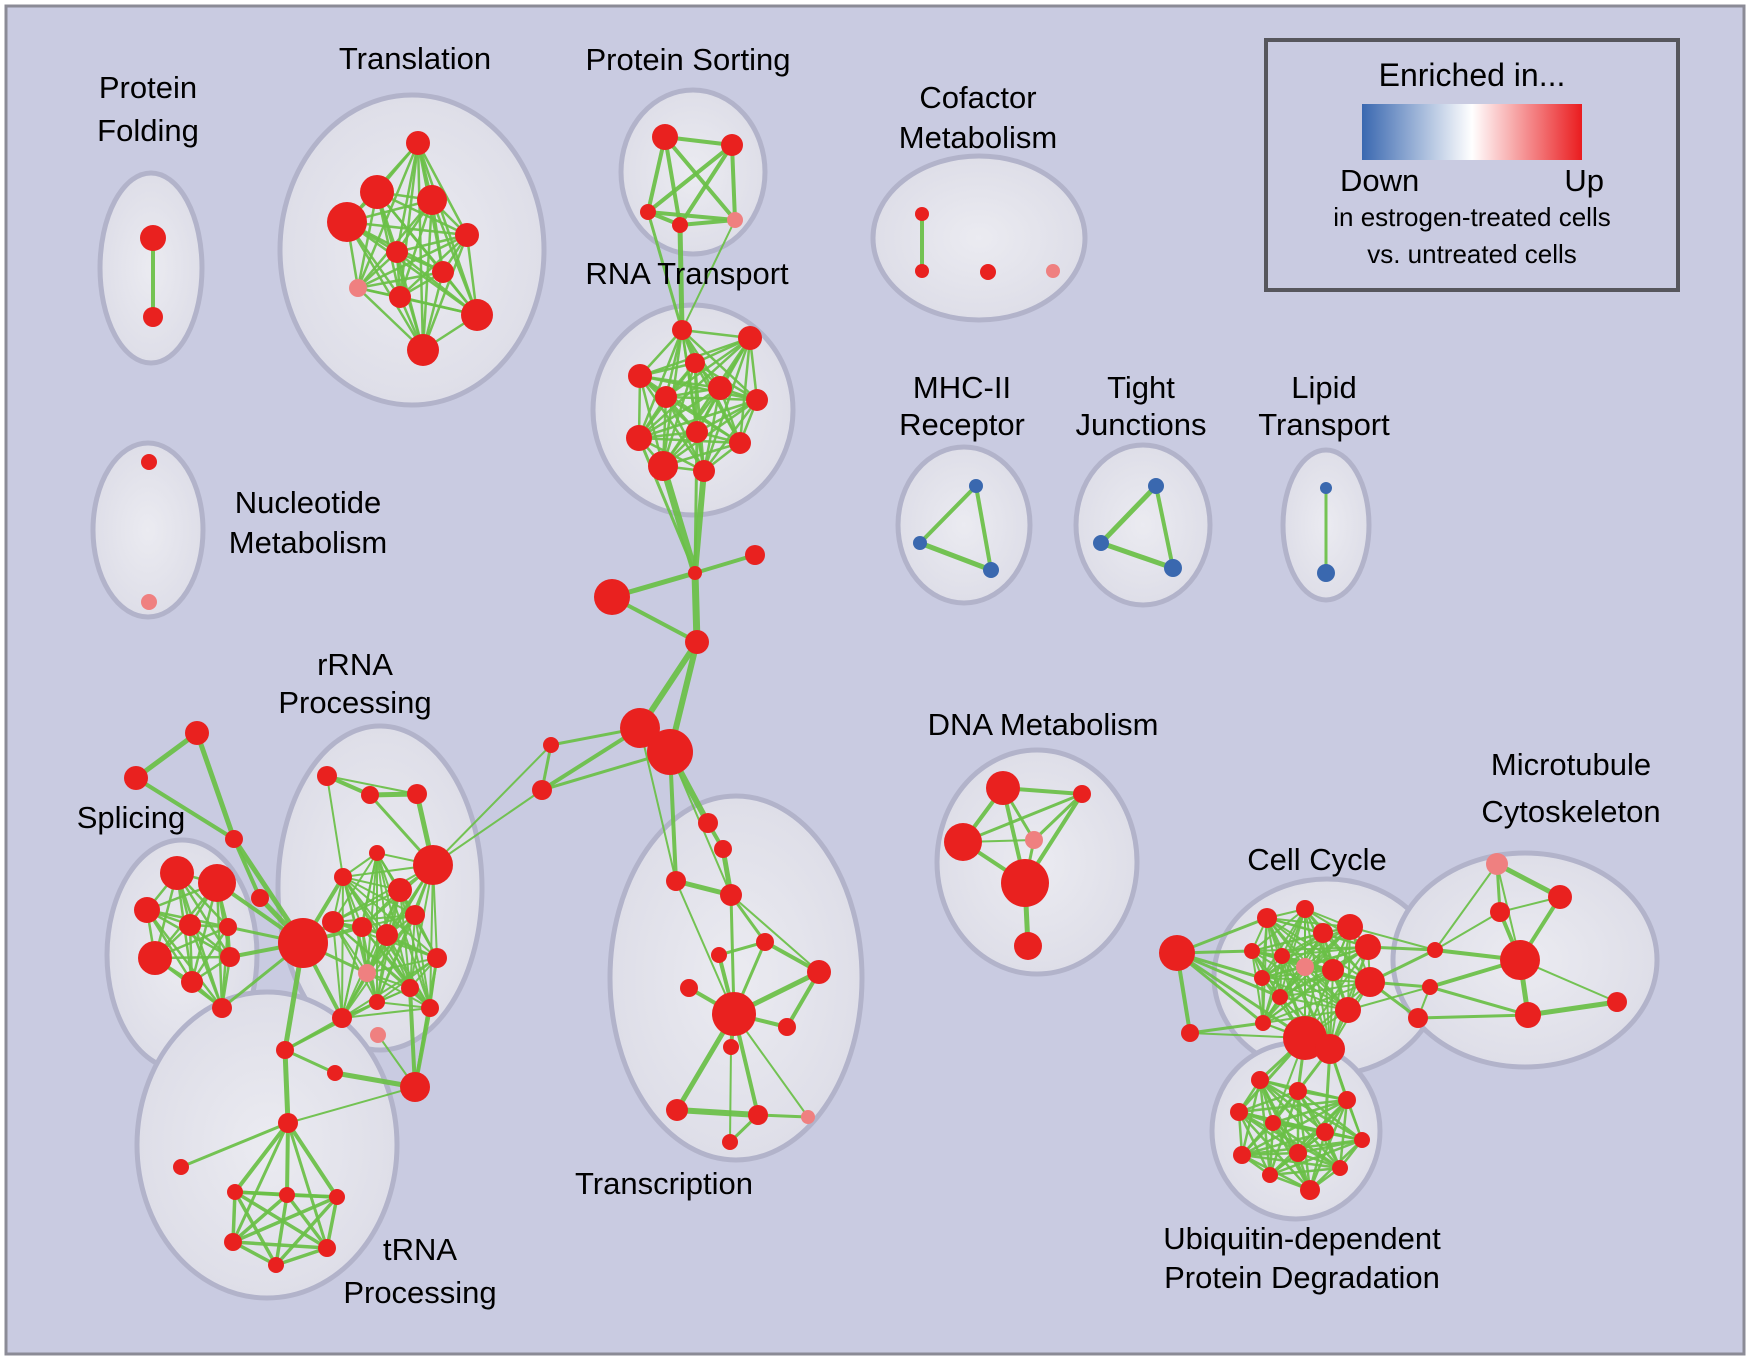 The width and height of the screenshot is (1750, 1360). Describe the element at coordinates (1173, 568) in the screenshot. I see `node-tj3` at that location.